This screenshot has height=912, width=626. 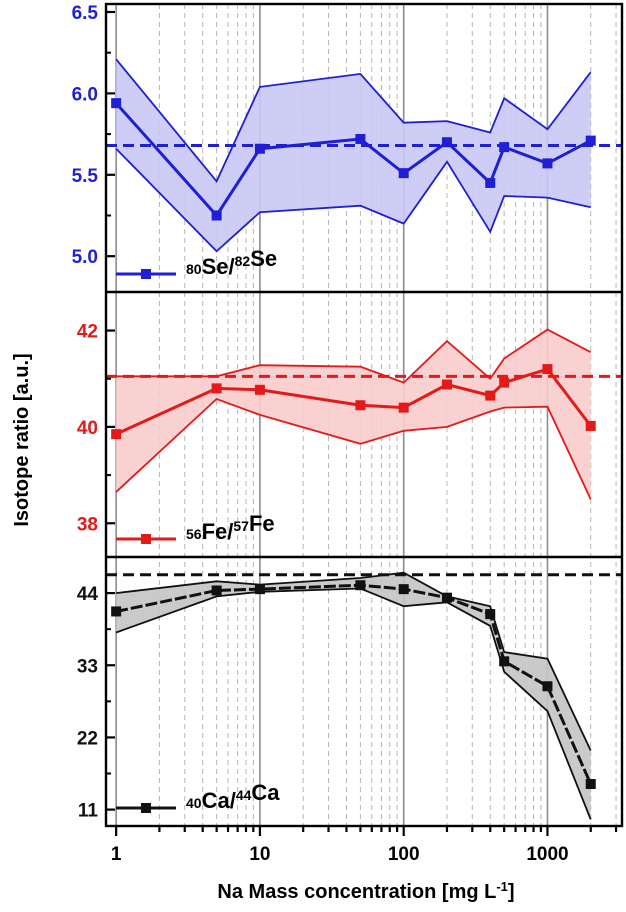 What do you see at coordinates (85, 94) in the screenshot?
I see `y-tick-label: 6.0` at bounding box center [85, 94].